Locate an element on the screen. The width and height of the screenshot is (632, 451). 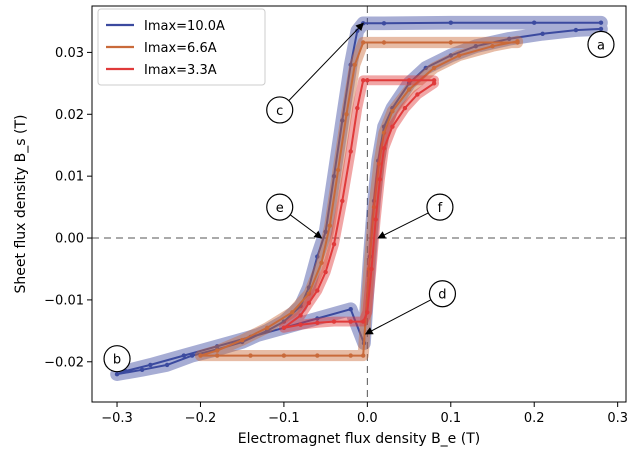
annotation-b: b is located at coordinates (117, 359).